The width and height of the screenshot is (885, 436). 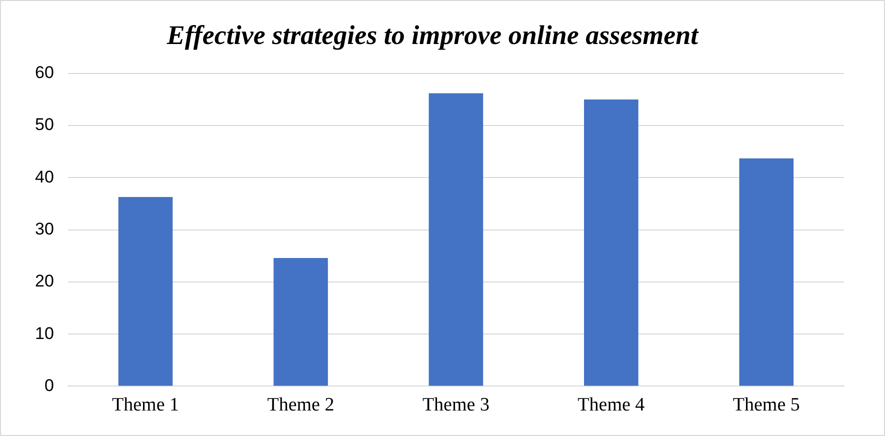 What do you see at coordinates (456, 405) in the screenshot?
I see `x-tick-label: Theme 3` at bounding box center [456, 405].